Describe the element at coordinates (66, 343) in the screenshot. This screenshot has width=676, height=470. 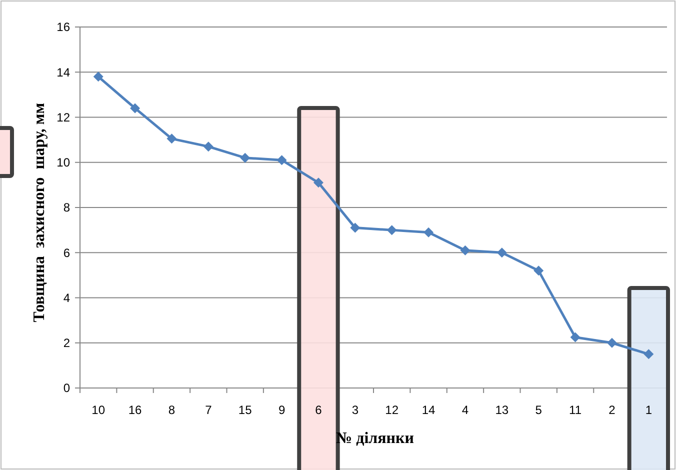
I see `y-tick-label: 2` at that location.